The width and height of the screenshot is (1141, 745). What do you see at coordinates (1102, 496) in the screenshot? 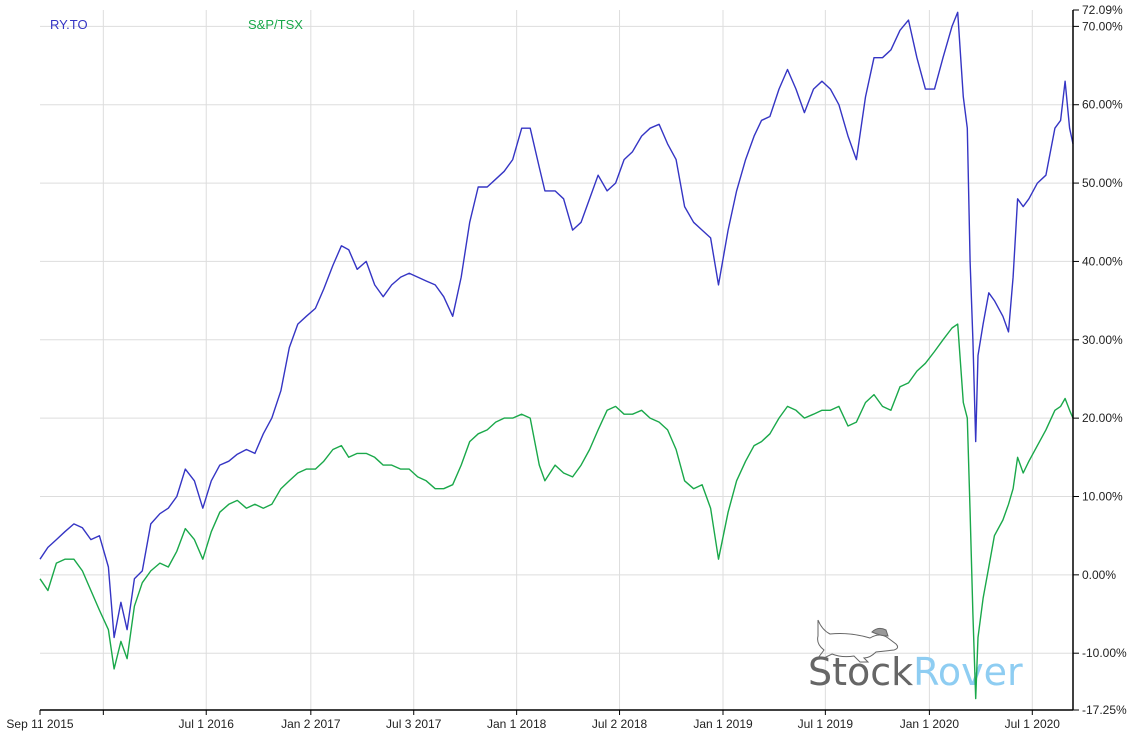
I see `y-tick-label: 10.00%` at bounding box center [1102, 496].